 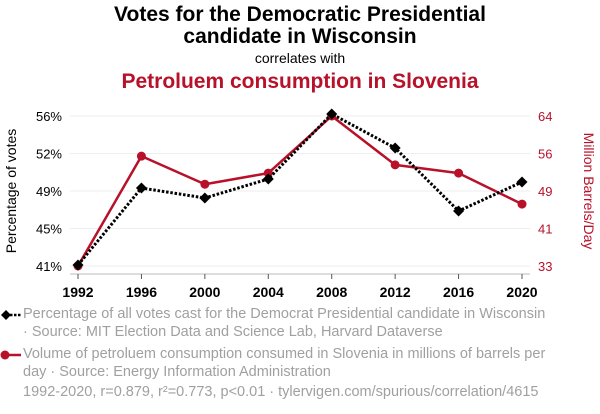 What do you see at coordinates (521, 292) in the screenshot?
I see `x-tick-label: 2020` at bounding box center [521, 292].